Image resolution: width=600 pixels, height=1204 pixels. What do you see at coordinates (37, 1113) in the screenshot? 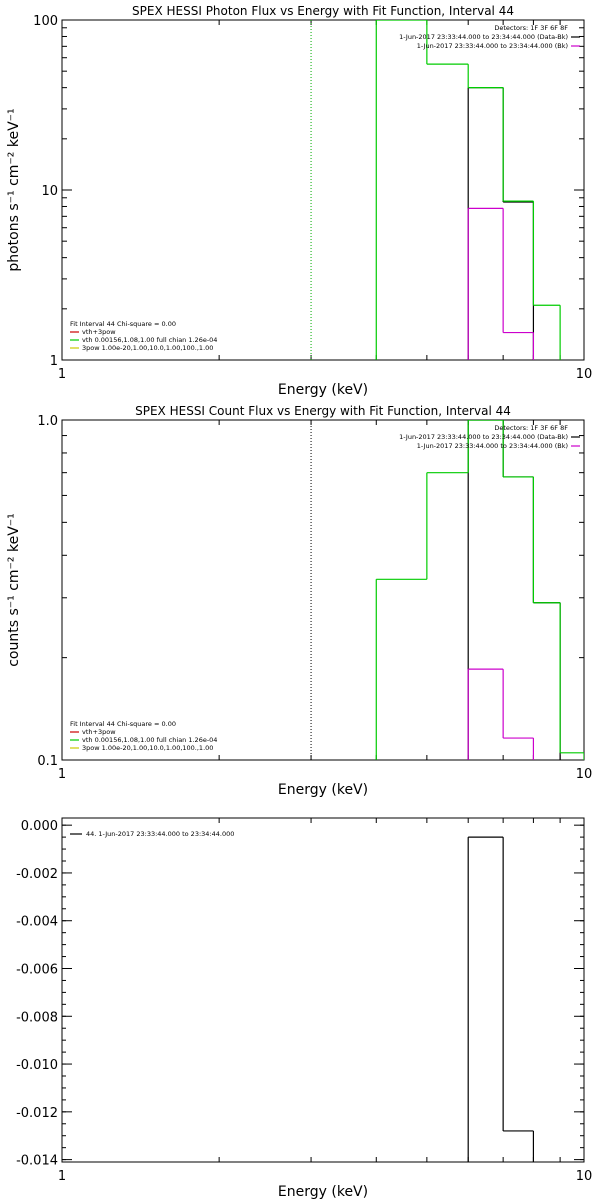
I see `y-tick-label: -0.012` at bounding box center [37, 1113].